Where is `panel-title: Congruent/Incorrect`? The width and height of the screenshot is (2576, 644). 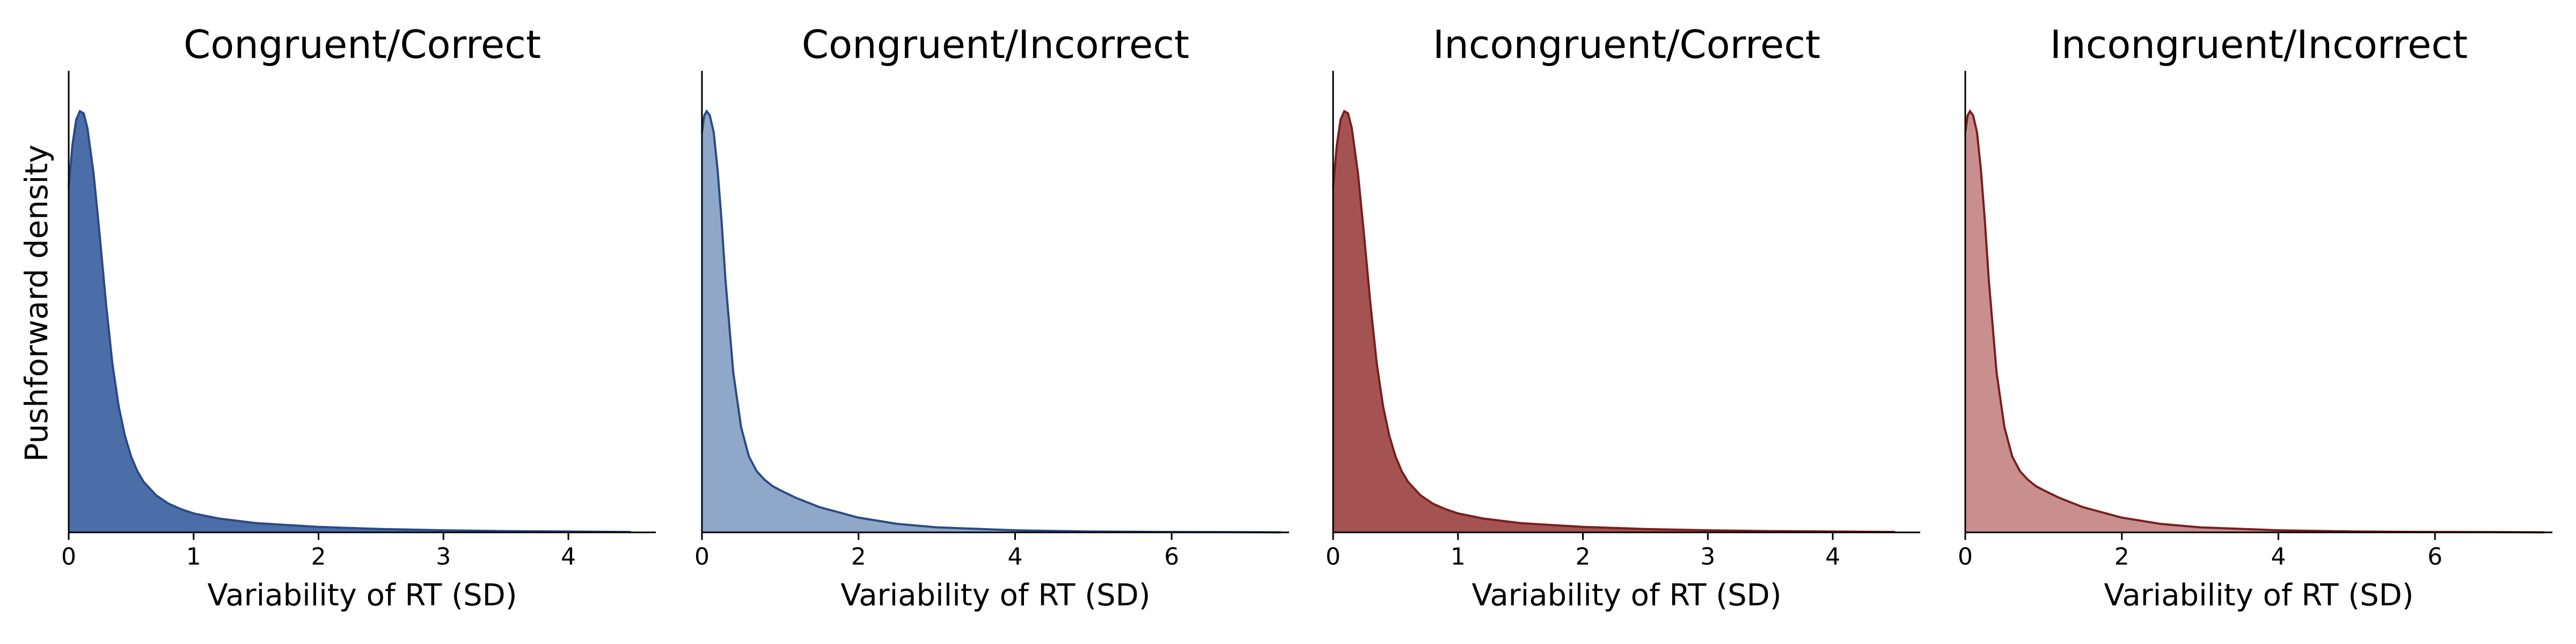 panel-title: Congruent/Incorrect is located at coordinates (995, 44).